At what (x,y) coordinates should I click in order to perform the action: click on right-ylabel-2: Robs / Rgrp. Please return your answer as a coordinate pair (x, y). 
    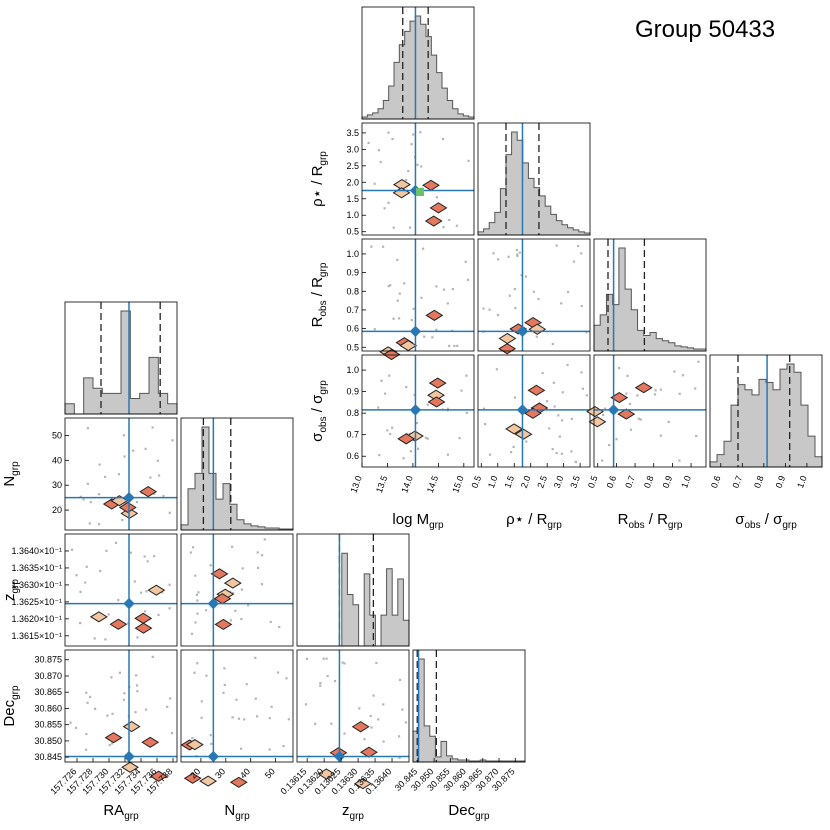
    Looking at the image, I should click on (319, 294).